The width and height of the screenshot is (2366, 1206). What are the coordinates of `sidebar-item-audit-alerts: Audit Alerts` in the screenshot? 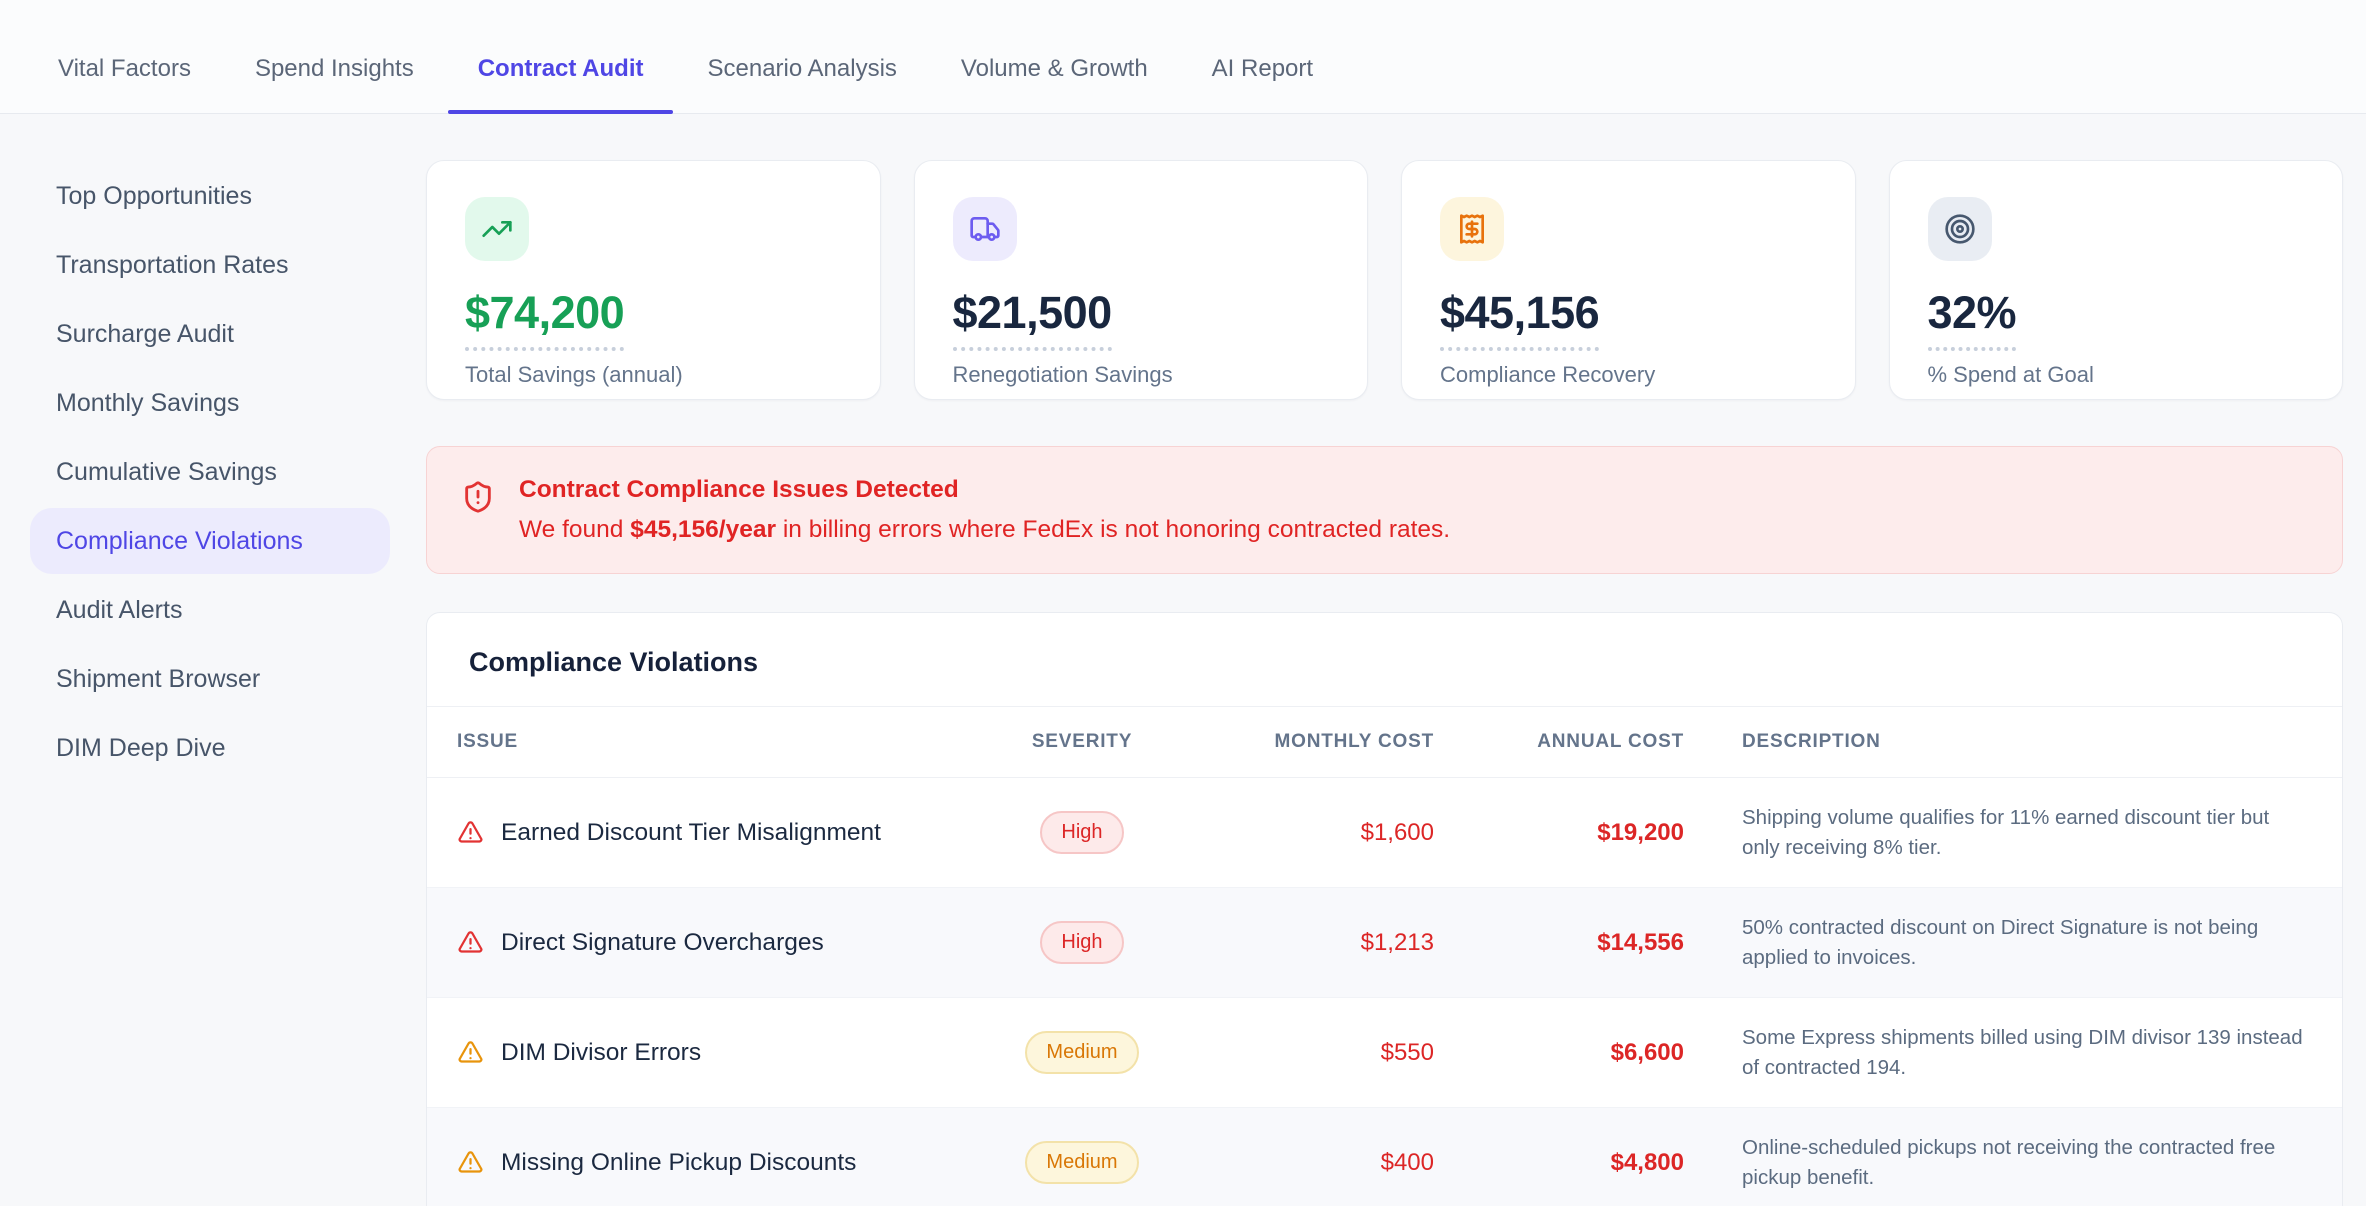 It's located at (119, 609).